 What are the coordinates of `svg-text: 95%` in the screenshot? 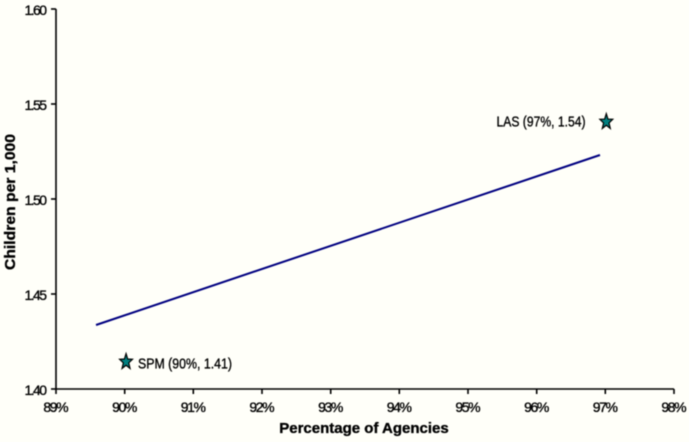 It's located at (467, 407).